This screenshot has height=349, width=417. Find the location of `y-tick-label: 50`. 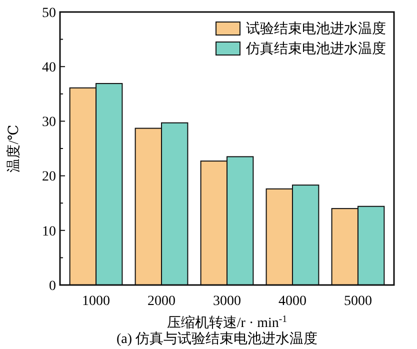

y-tick-label: 50 is located at coordinates (49, 13).